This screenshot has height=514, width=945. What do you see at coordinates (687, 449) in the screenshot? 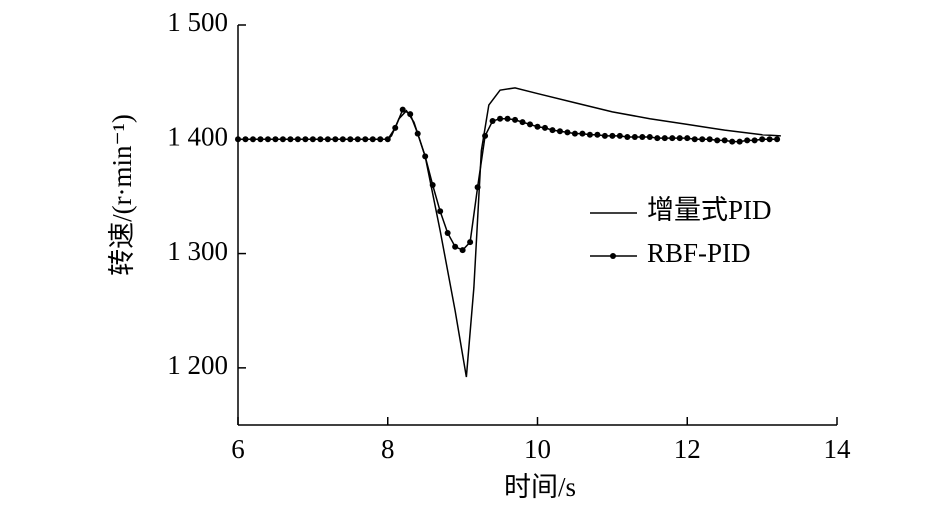
I see `x-tick-label: 12` at bounding box center [687, 449].